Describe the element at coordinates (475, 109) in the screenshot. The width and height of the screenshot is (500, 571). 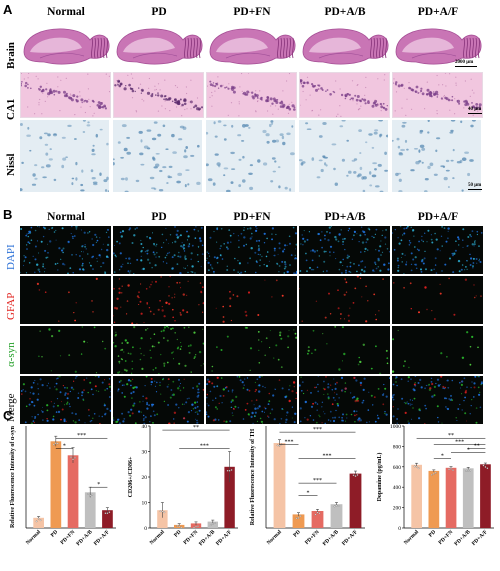
I see `scalebar-label-ca1: 40 μm` at that location.